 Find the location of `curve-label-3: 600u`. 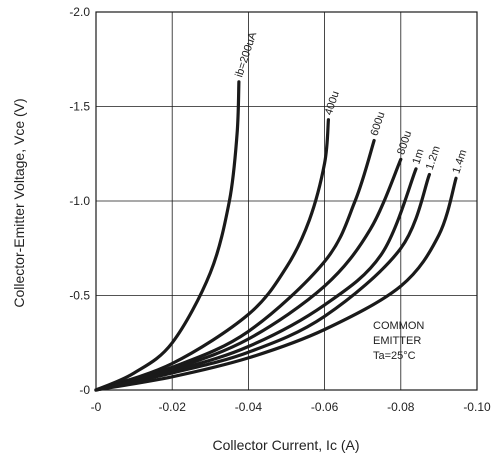

curve-label-3: 600u is located at coordinates (378, 123).